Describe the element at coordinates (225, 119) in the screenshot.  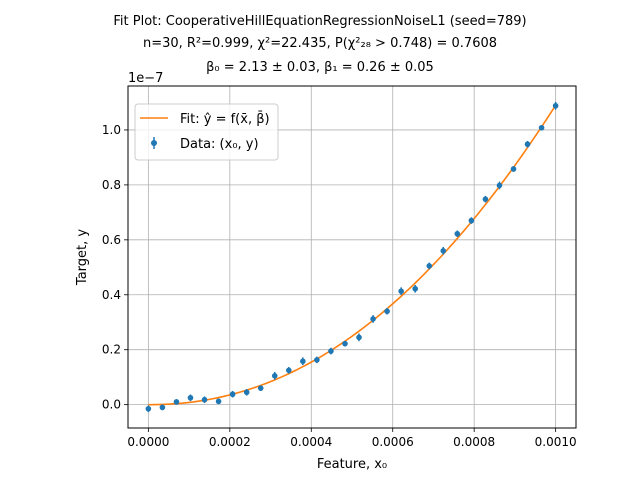
I see `legend-fit-label: Fit: ŷ = f(x̄, β̄)` at that location.